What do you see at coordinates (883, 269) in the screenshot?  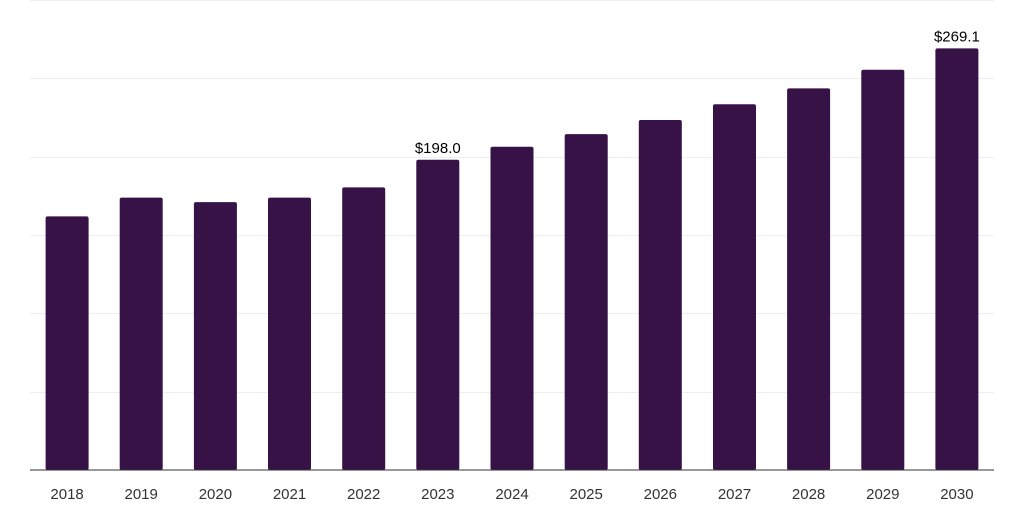 I see `bar-2029` at bounding box center [883, 269].